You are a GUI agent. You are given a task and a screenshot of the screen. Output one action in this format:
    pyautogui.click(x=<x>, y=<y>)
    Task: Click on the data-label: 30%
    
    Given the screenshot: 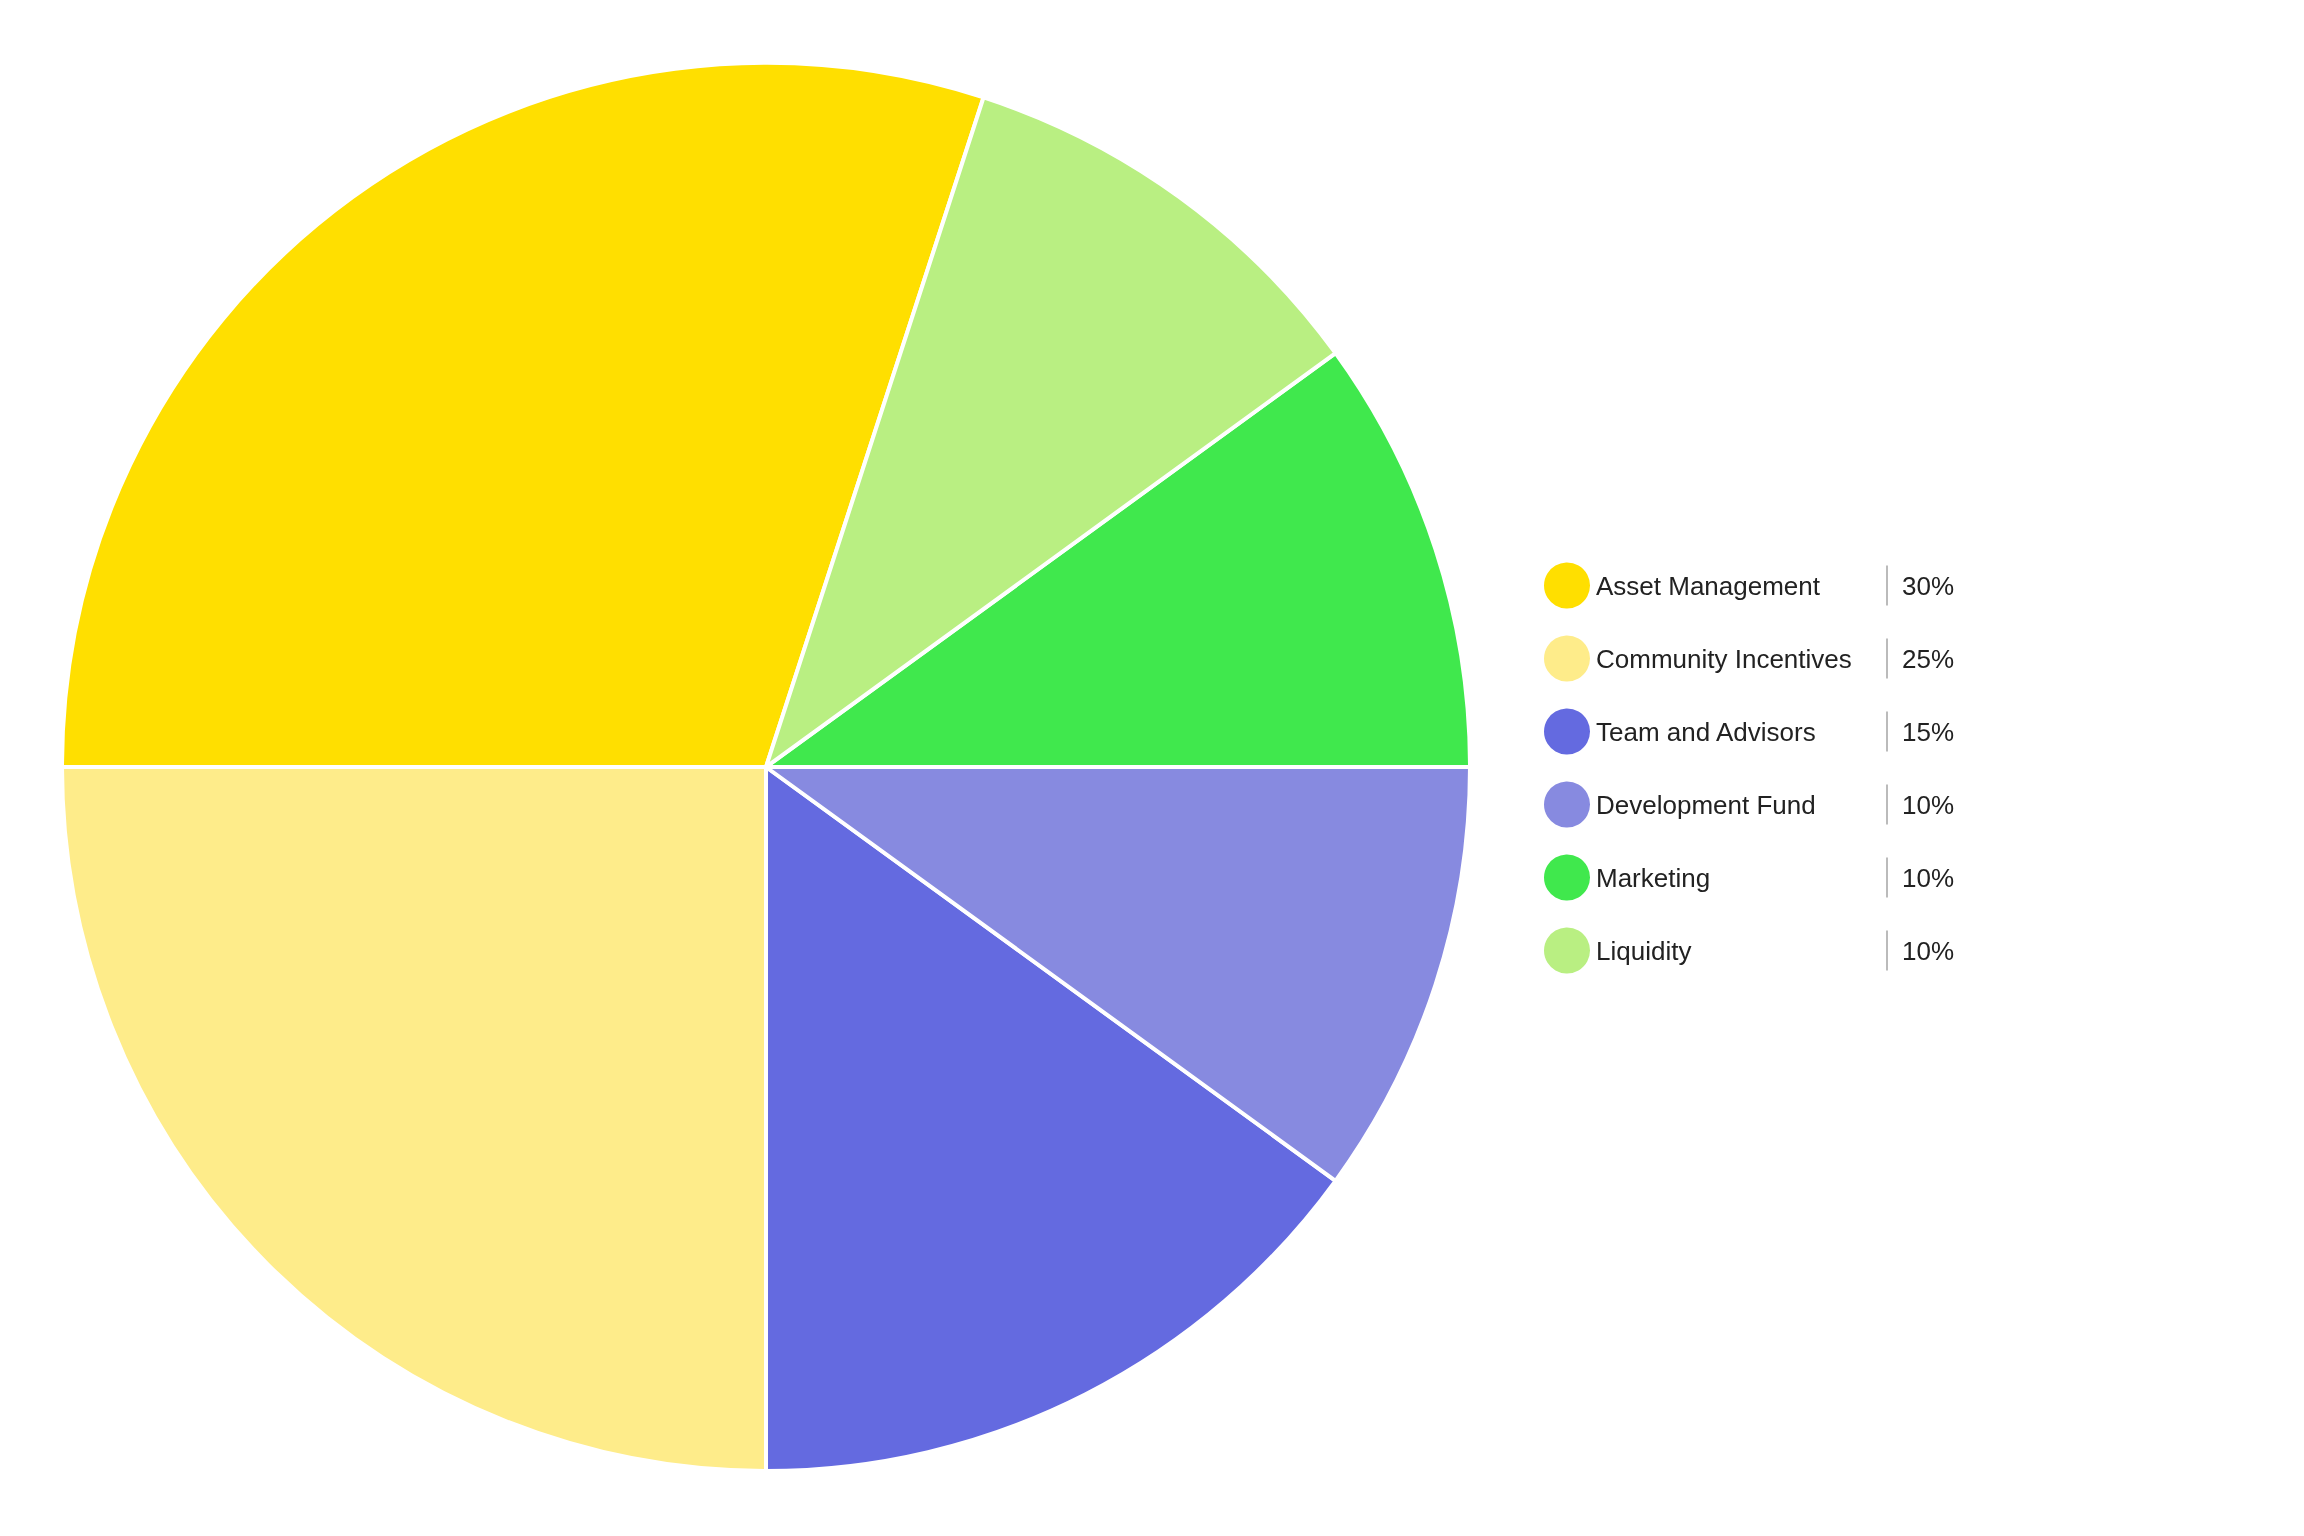 What is the action you would take?
    pyautogui.click(x=1928, y=585)
    